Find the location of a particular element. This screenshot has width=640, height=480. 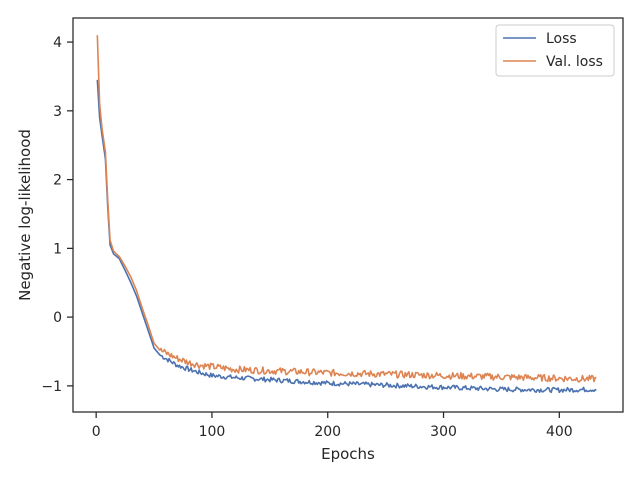

x-axis: 0 100 200 300 400 is located at coordinates (332, 426).